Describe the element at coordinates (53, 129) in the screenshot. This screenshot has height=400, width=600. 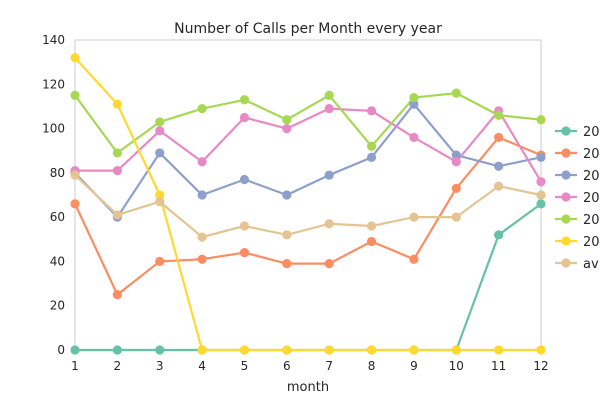
I see `y-tick-label: 100` at that location.